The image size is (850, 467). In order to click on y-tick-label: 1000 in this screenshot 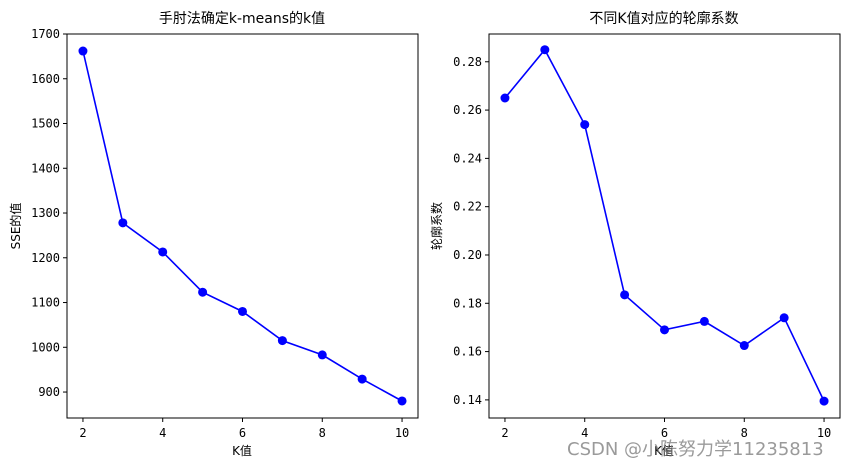, I will do `click(45, 347)`.